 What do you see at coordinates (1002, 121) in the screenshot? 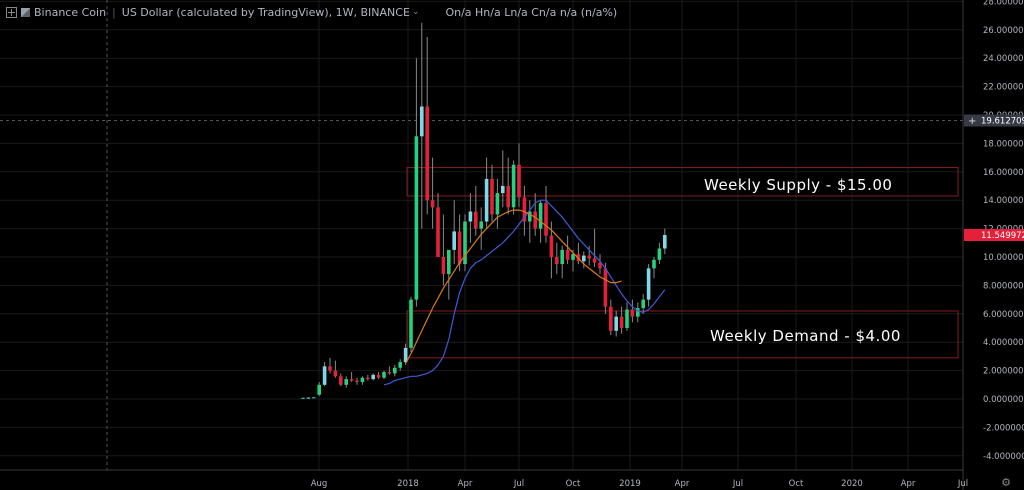
I see `crosshair-price-badge-text: 19.6127094` at bounding box center [1002, 121].